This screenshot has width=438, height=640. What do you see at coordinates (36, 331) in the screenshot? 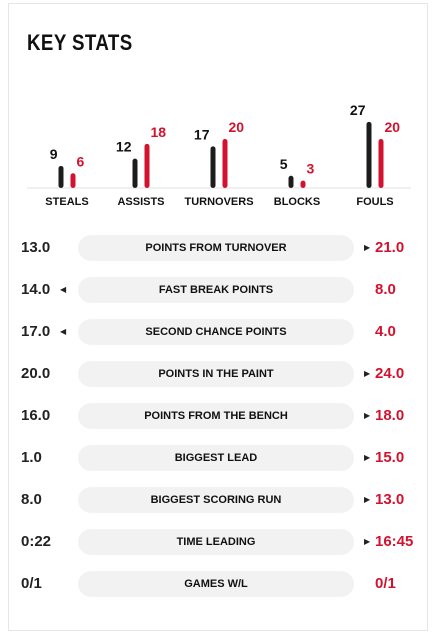
I see `stat-left-value: 17.0` at bounding box center [36, 331].